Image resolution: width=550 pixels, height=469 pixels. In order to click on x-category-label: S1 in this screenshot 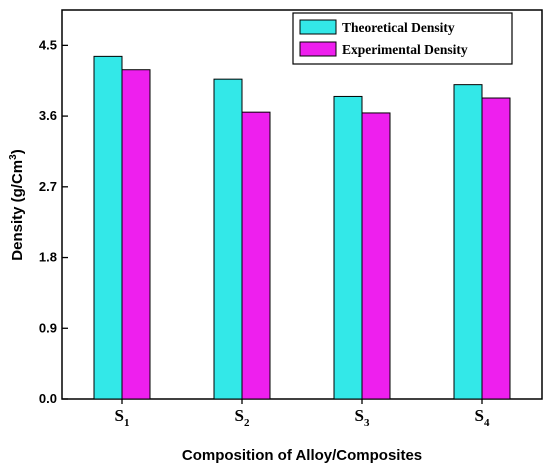, I will do `click(122, 417)`.